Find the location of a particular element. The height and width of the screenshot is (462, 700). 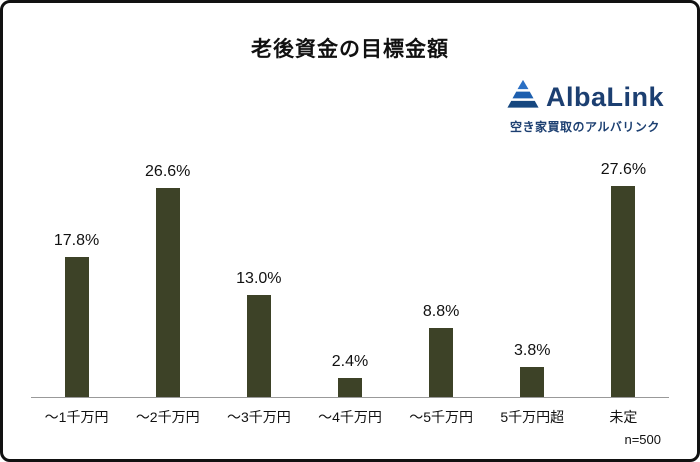

chart-category-axis: 〜1千万円 〜2千万円 〜3千万円 〜4千万円 〜5千万円 5千万円超 未定 is located at coordinates (350, 412).